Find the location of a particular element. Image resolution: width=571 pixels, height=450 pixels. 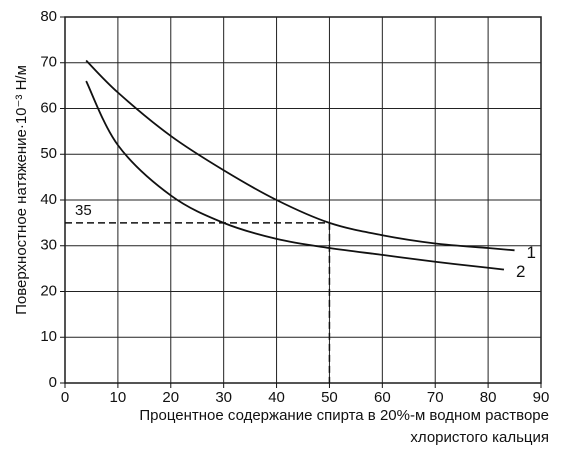

x-tick-label: 90 is located at coordinates (541, 397).